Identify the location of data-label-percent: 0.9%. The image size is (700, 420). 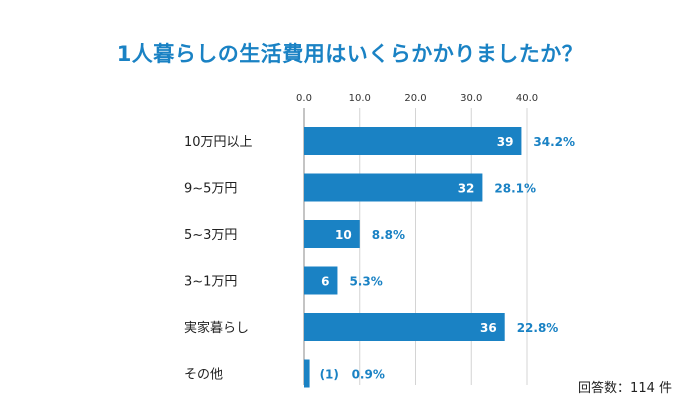
(368, 375).